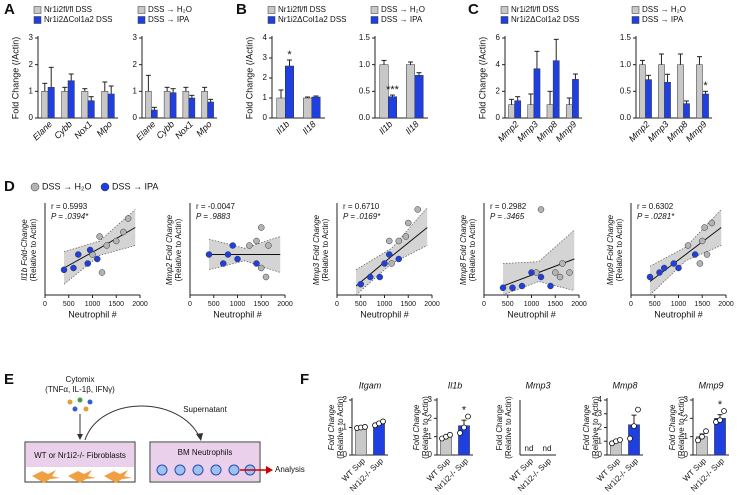 The image size is (743, 495). Describe the element at coordinates (362, 216) in the screenshot. I see `p-label: P = .0169*` at that location.